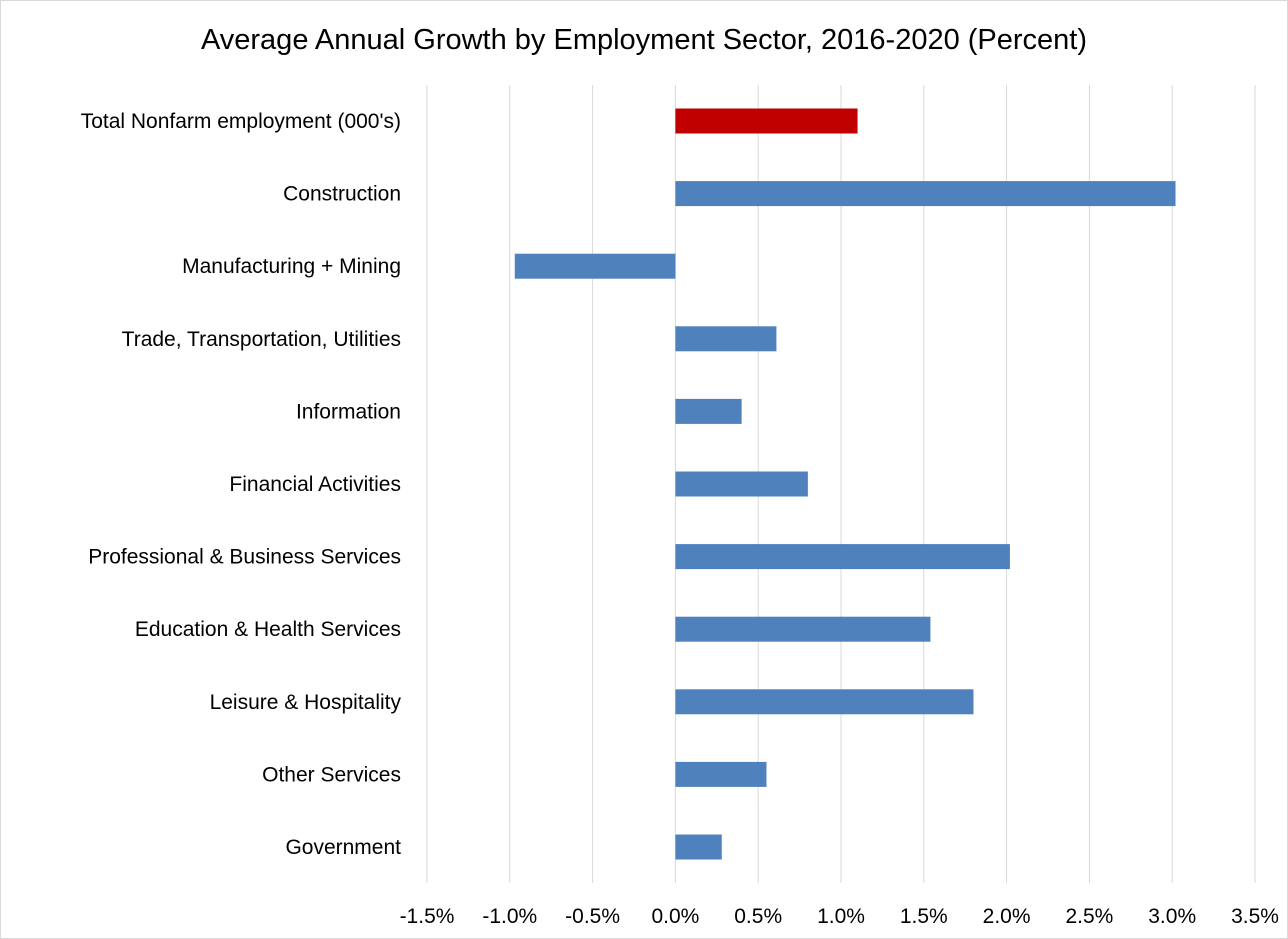 The image size is (1288, 939). Describe the element at coordinates (1255, 916) in the screenshot. I see `x-tick-label: 3.5%` at that location.